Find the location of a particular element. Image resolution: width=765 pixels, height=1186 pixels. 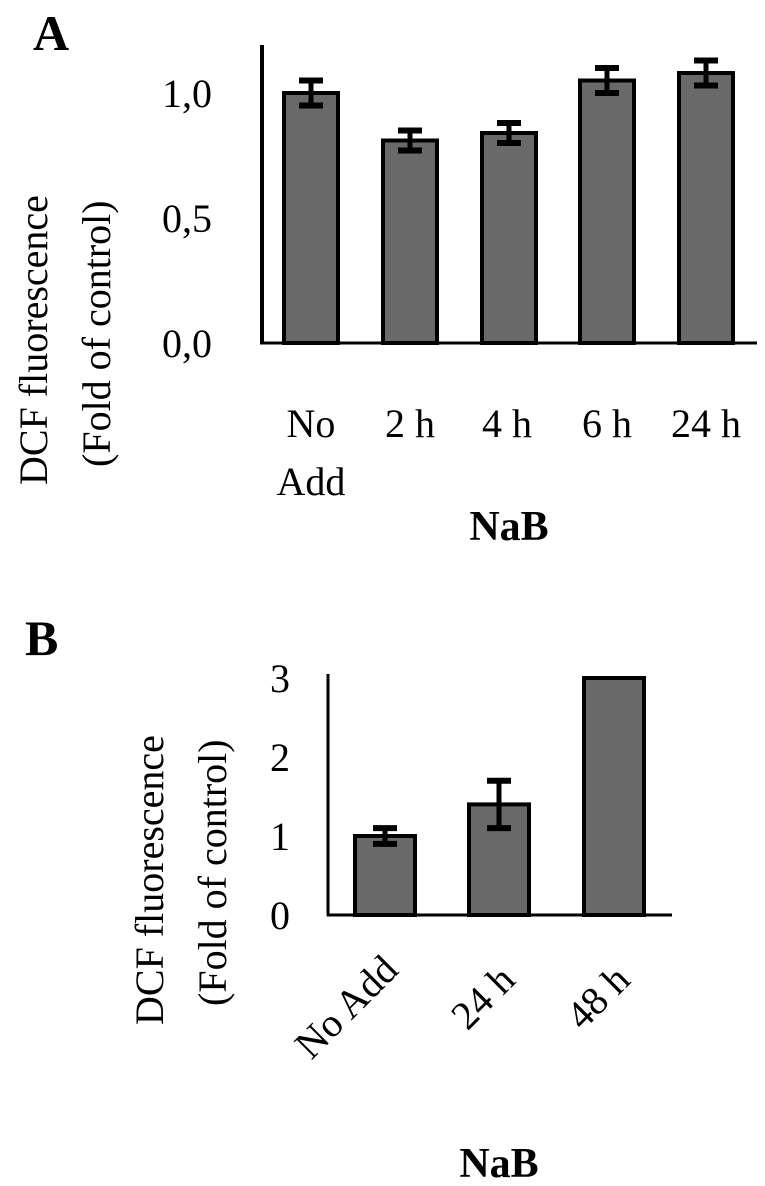

x-tick-label: No Add is located at coordinates (346, 1007).